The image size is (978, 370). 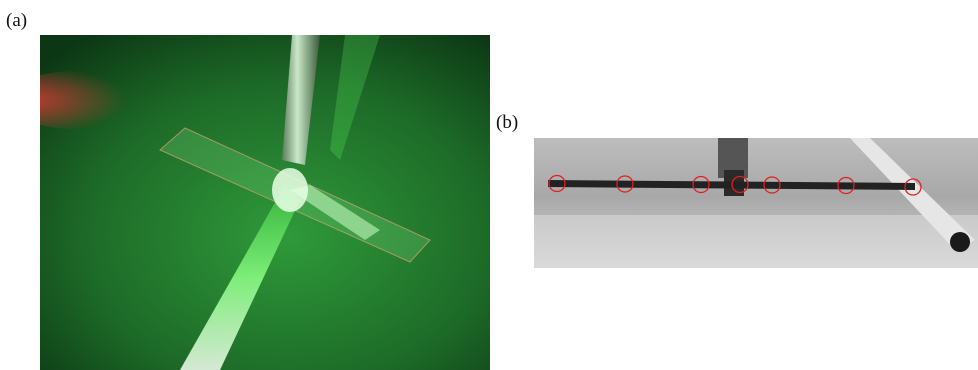 What do you see at coordinates (16, 20) in the screenshot?
I see `panel-label: (a)` at bounding box center [16, 20].